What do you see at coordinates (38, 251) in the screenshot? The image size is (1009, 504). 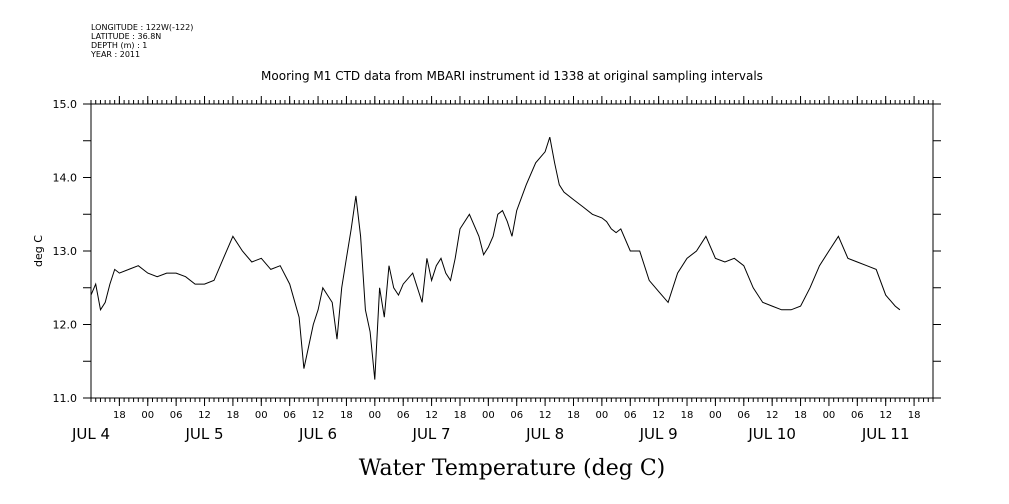 I see `y-axis-label: deg C` at bounding box center [38, 251].